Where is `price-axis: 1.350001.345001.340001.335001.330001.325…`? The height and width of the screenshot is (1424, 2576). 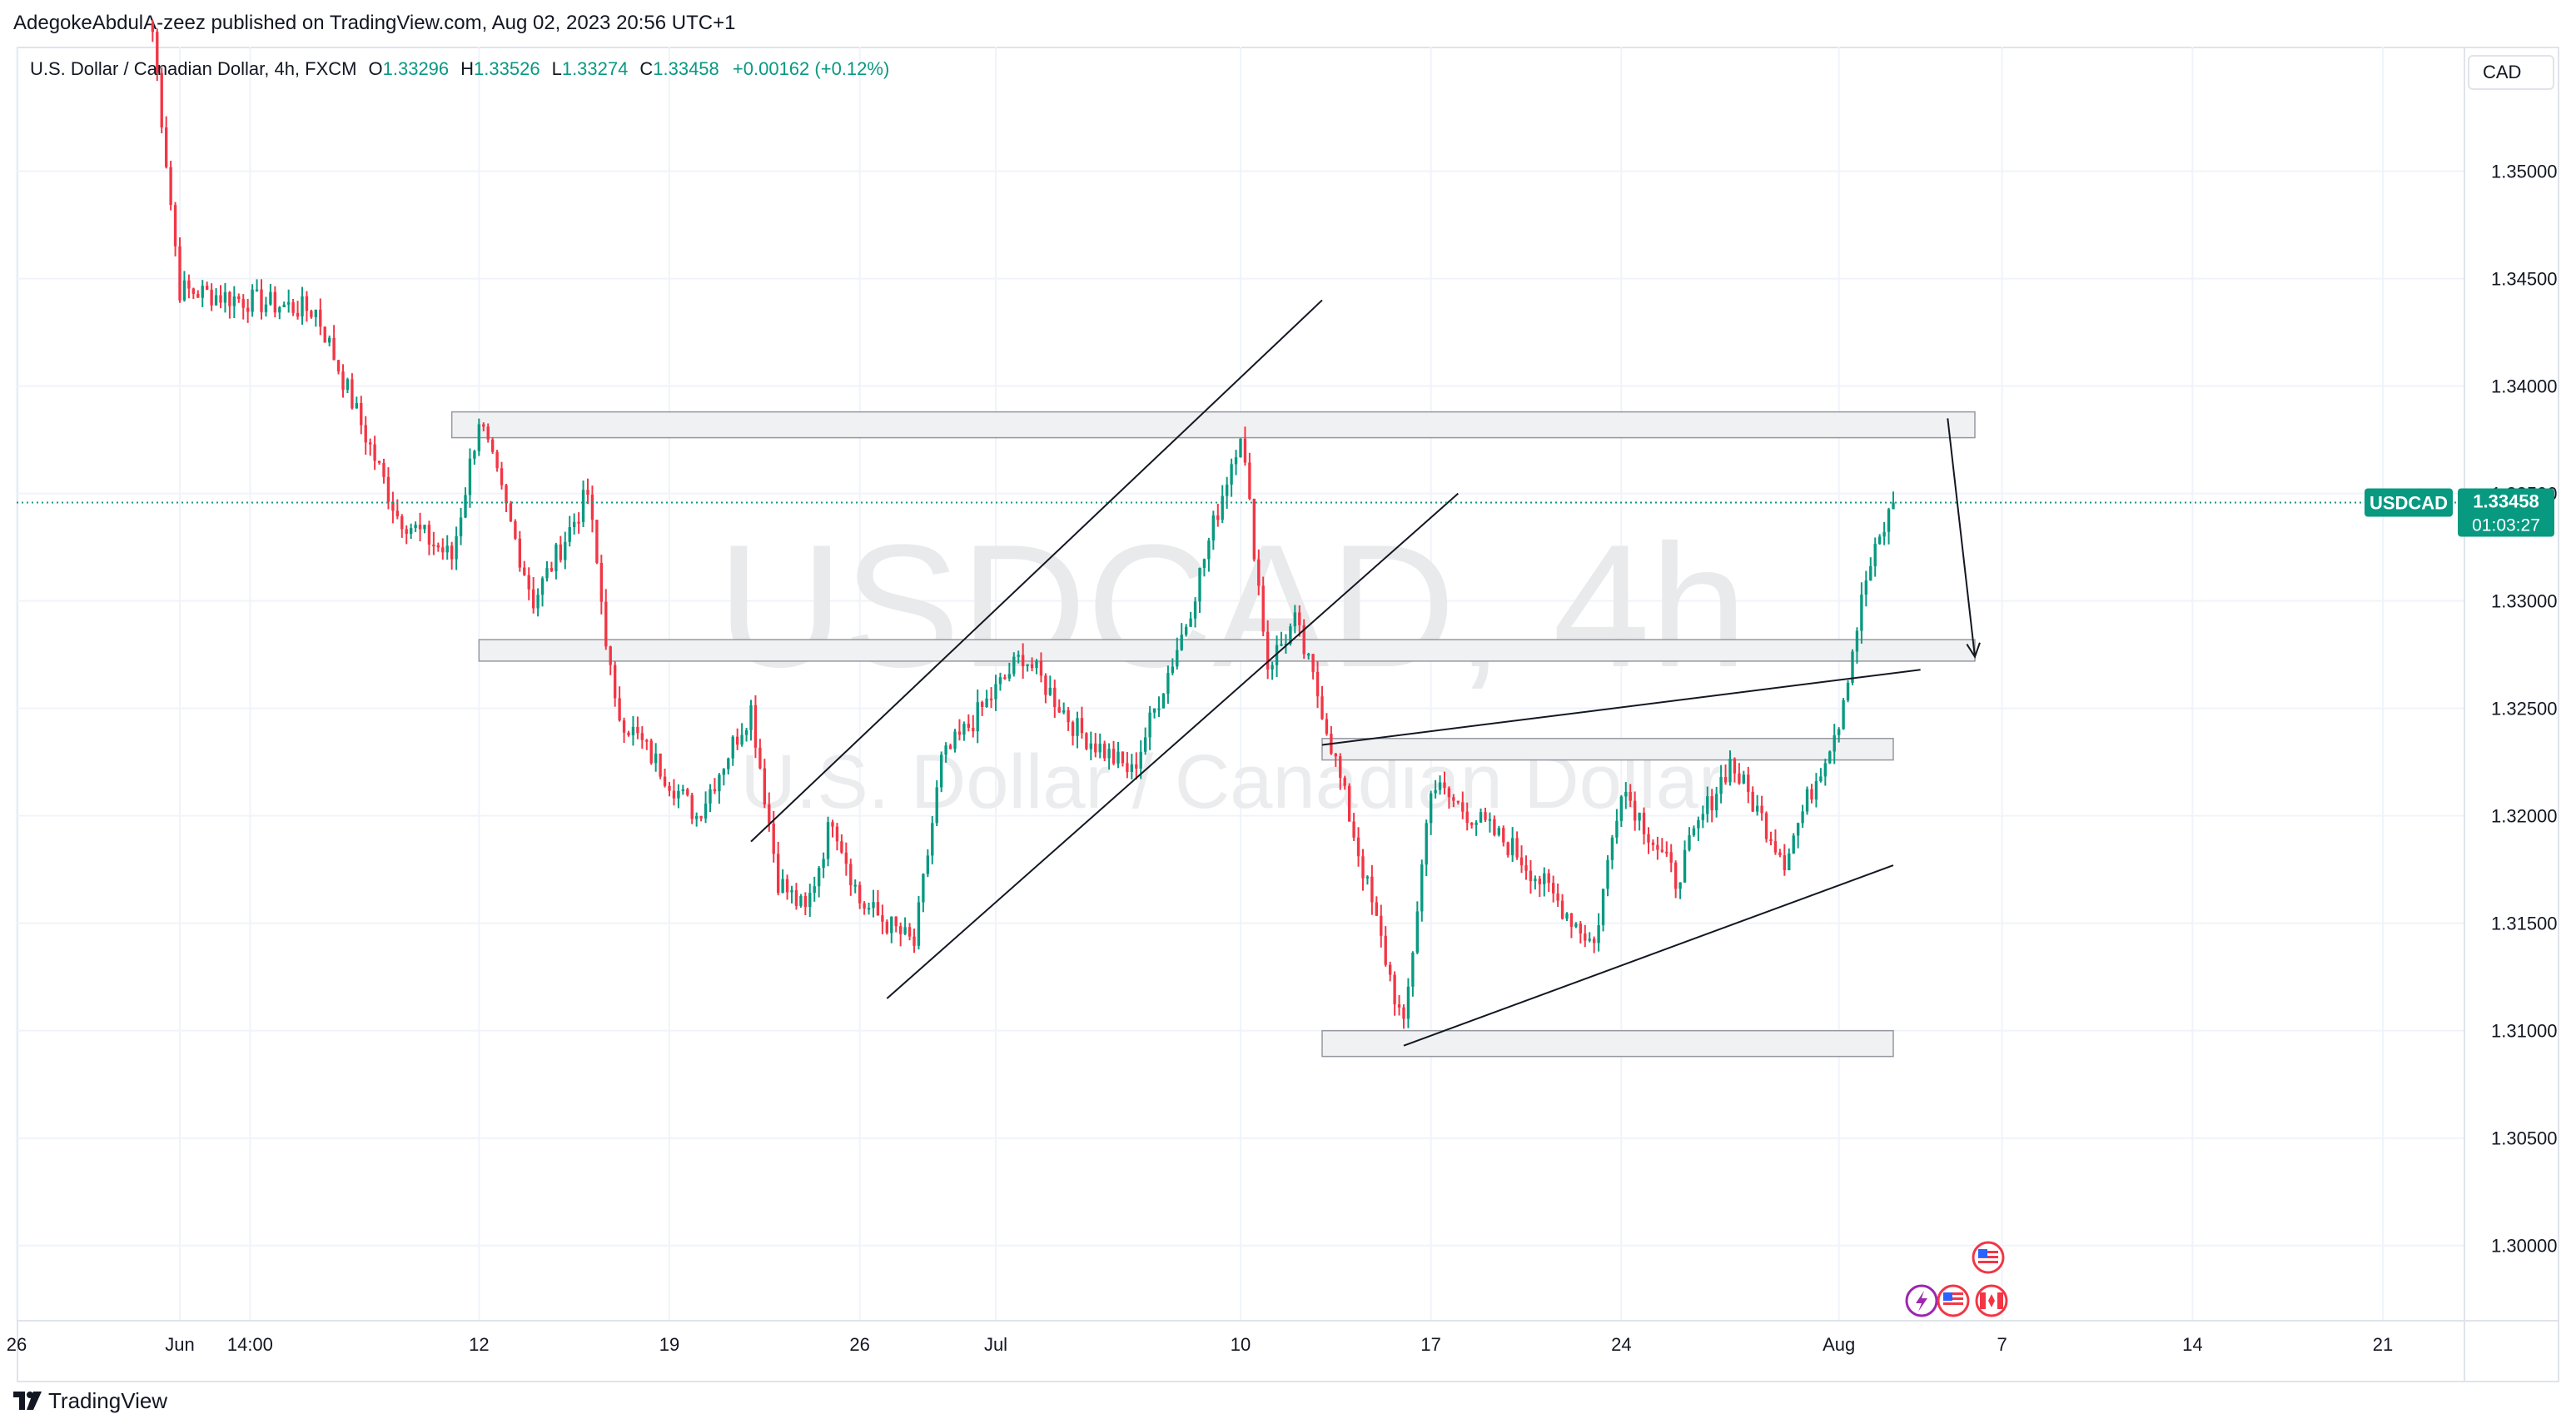 price-axis: 1.350001.345001.340001.335001.330001.325… is located at coordinates (2524, 709).